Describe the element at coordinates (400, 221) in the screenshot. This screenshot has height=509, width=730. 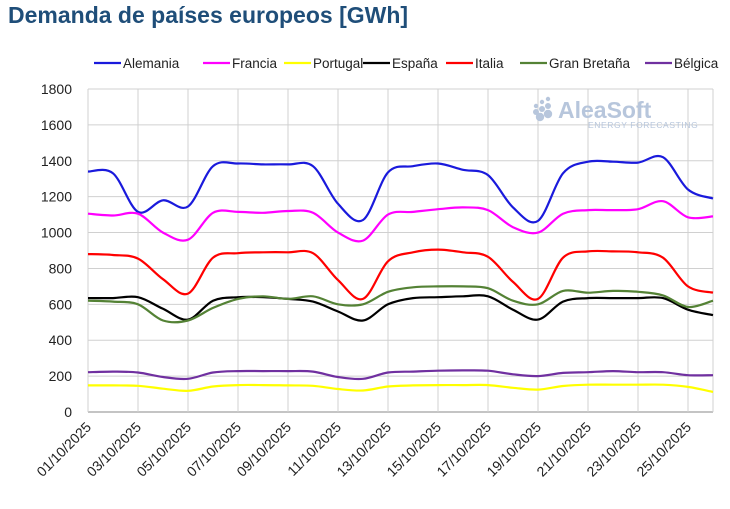
I see `series-line-francia` at that location.